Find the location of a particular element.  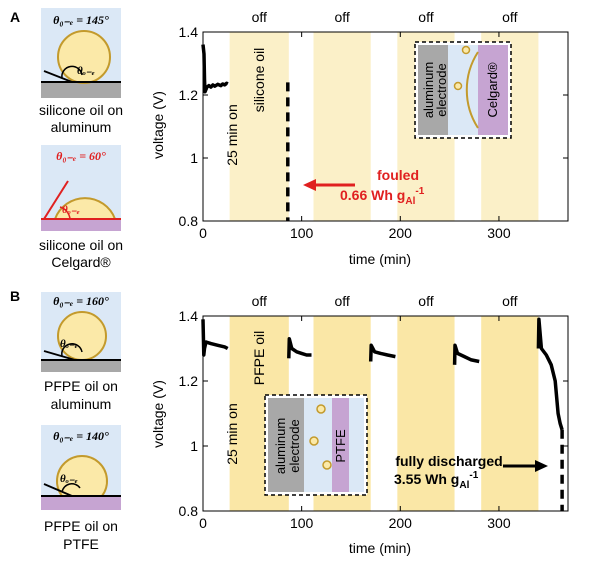

contact-angle-label: θ₀₋ₑ = 145° is located at coordinates (81, 20).